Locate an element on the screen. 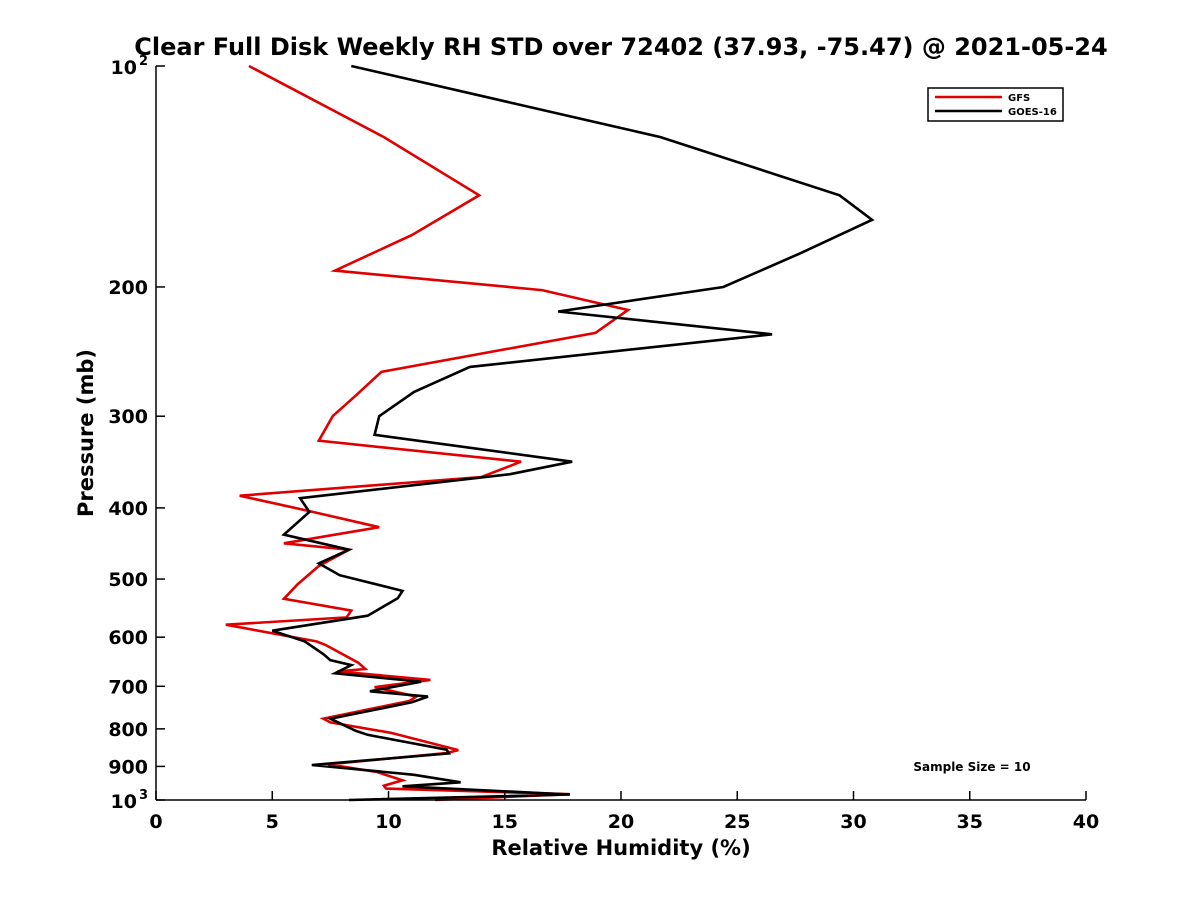 This screenshot has height=900, width=1200. x-ticks: 0 5 10 15 20 25 30 35 40 is located at coordinates (624, 812).